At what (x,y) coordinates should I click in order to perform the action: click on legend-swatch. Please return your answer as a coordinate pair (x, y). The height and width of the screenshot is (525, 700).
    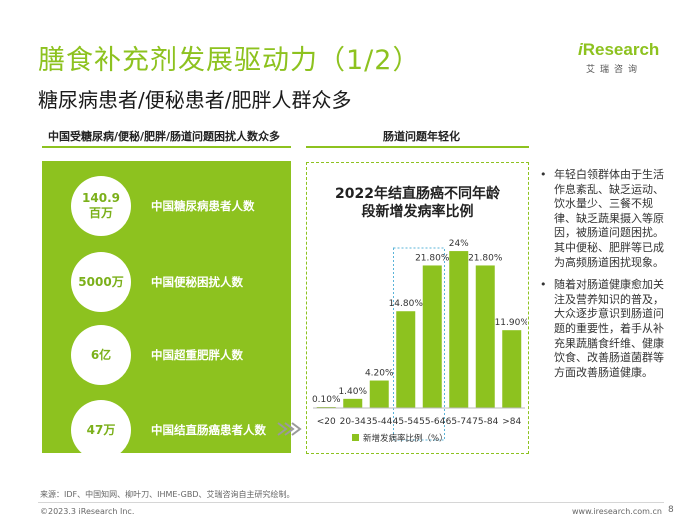
    Looking at the image, I should click on (355, 437).